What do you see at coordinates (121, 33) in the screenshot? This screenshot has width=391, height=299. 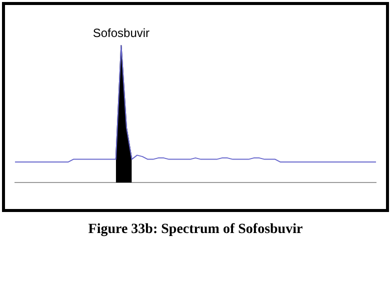 I see `text: Sofosbuvir` at bounding box center [121, 33].